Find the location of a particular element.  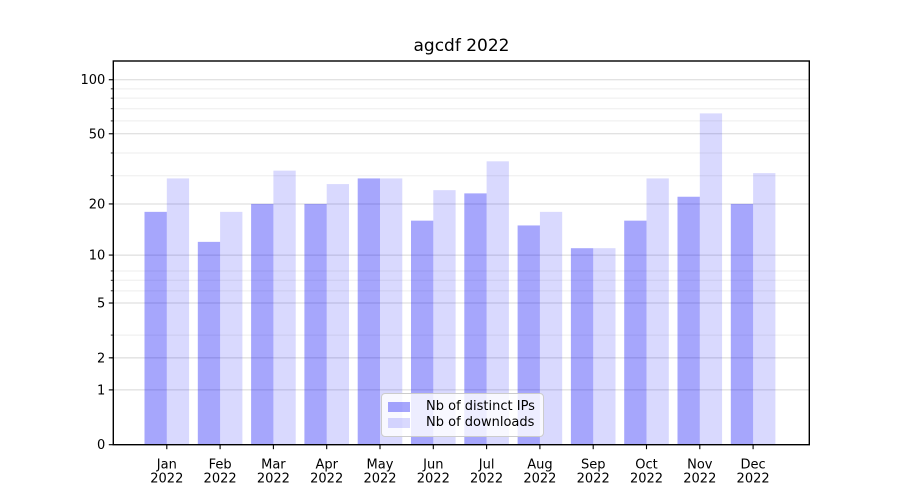

legend-label-distinct-ips: Nb of distinct IPs is located at coordinates (480, 406).